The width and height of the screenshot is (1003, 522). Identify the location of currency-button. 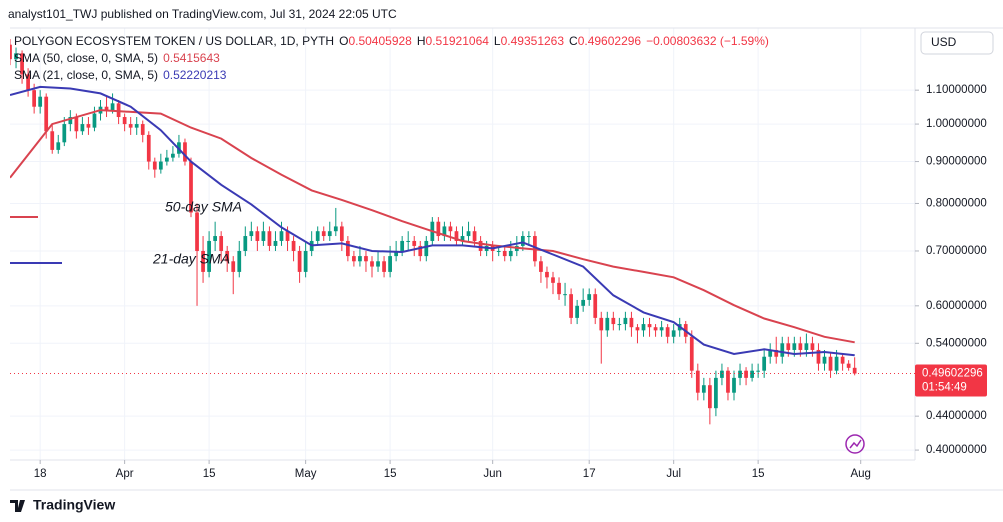
(957, 43).